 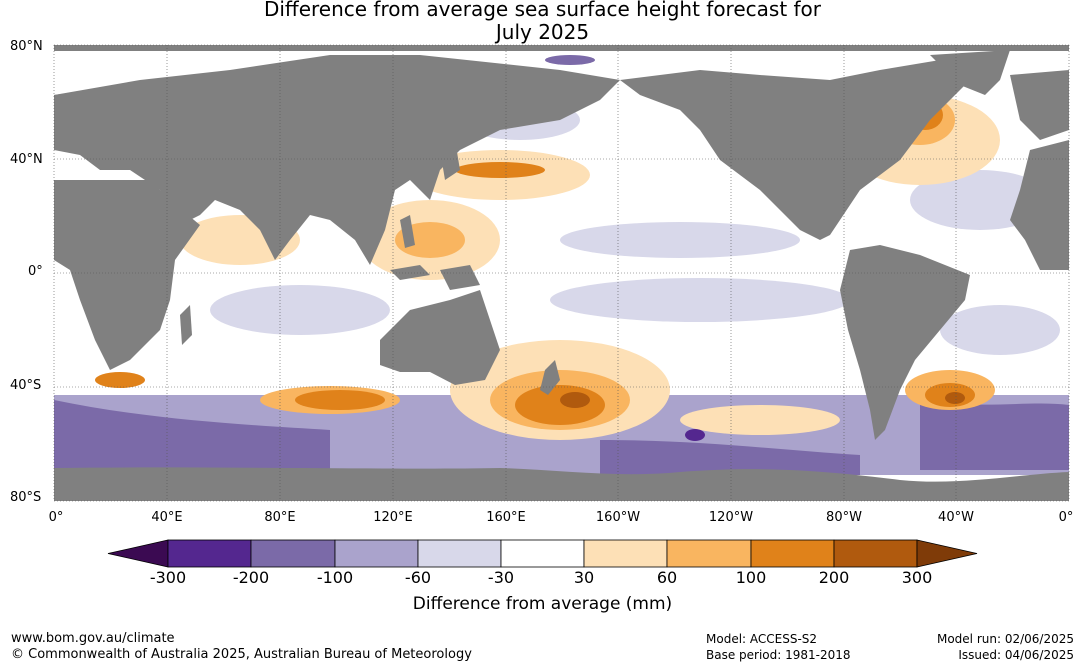 I want to click on lon-label-0-east: 0°, so click(x=1066, y=517).